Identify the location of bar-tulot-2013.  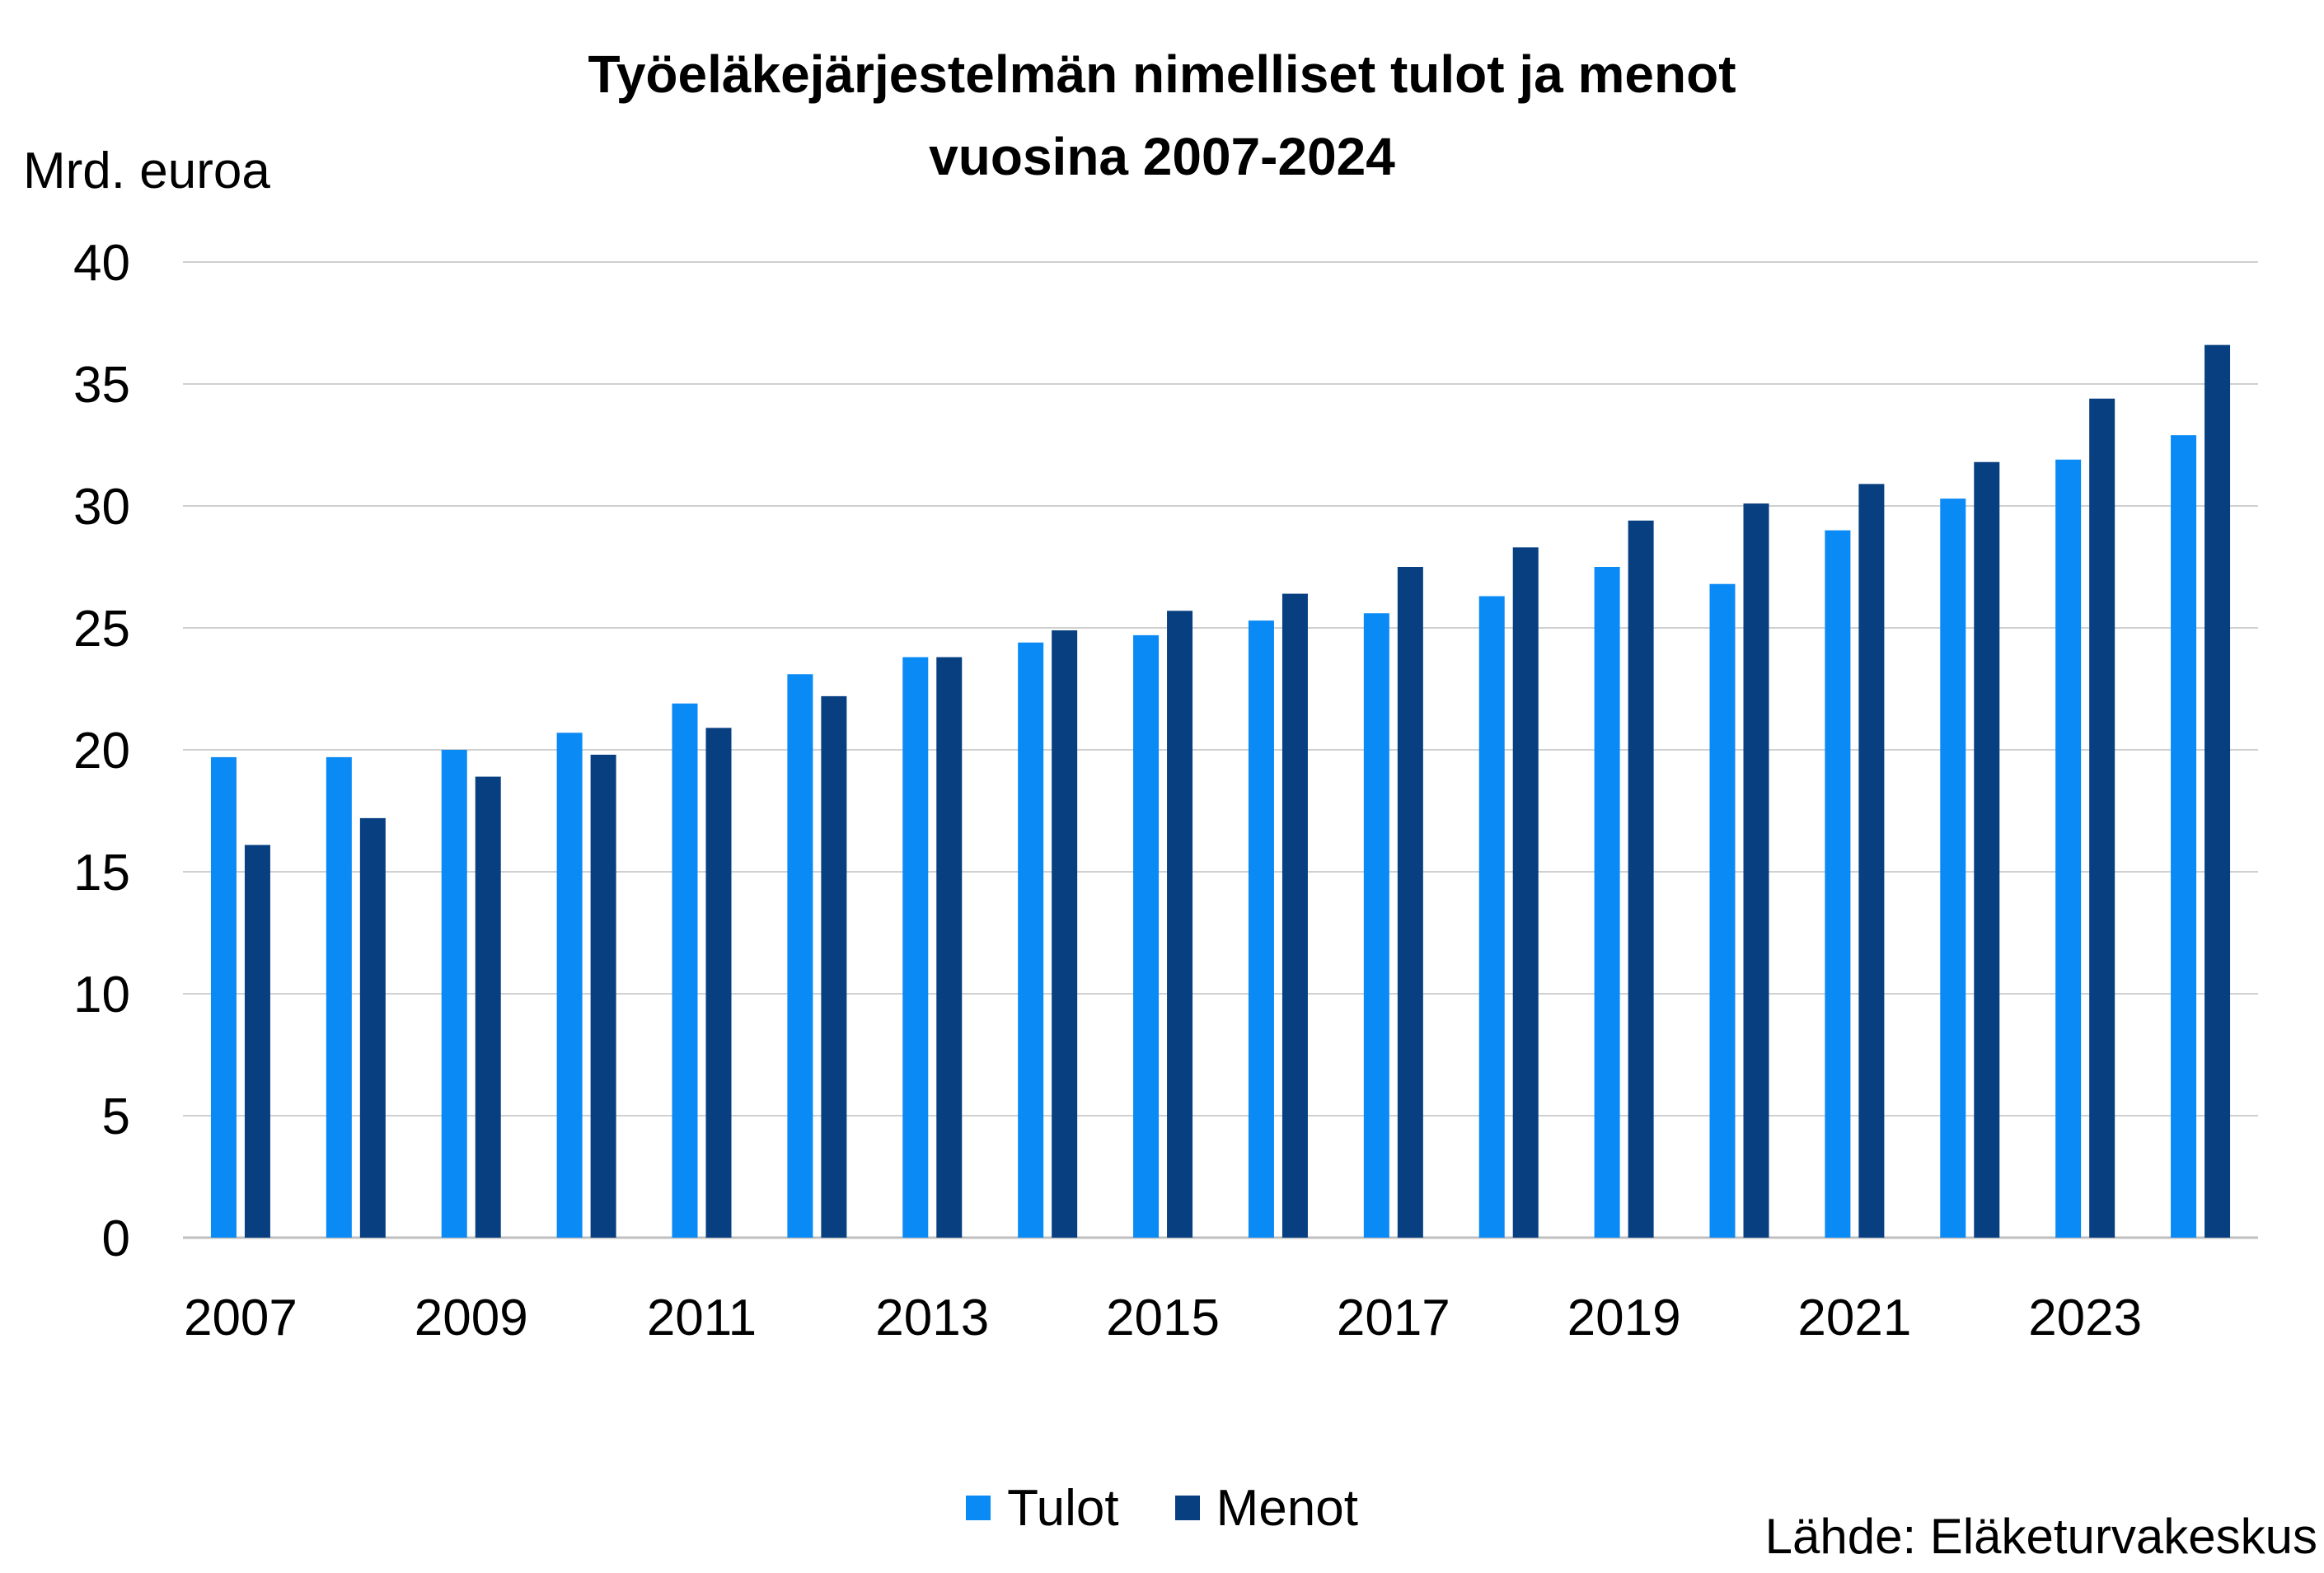
(915, 948).